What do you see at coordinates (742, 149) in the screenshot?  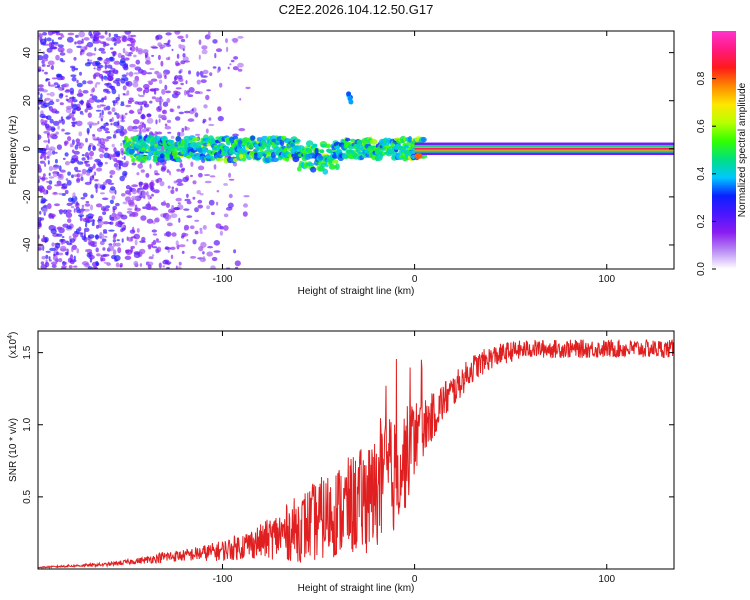 I see `colorbar-label: Normalized spectral amplitude` at bounding box center [742, 149].